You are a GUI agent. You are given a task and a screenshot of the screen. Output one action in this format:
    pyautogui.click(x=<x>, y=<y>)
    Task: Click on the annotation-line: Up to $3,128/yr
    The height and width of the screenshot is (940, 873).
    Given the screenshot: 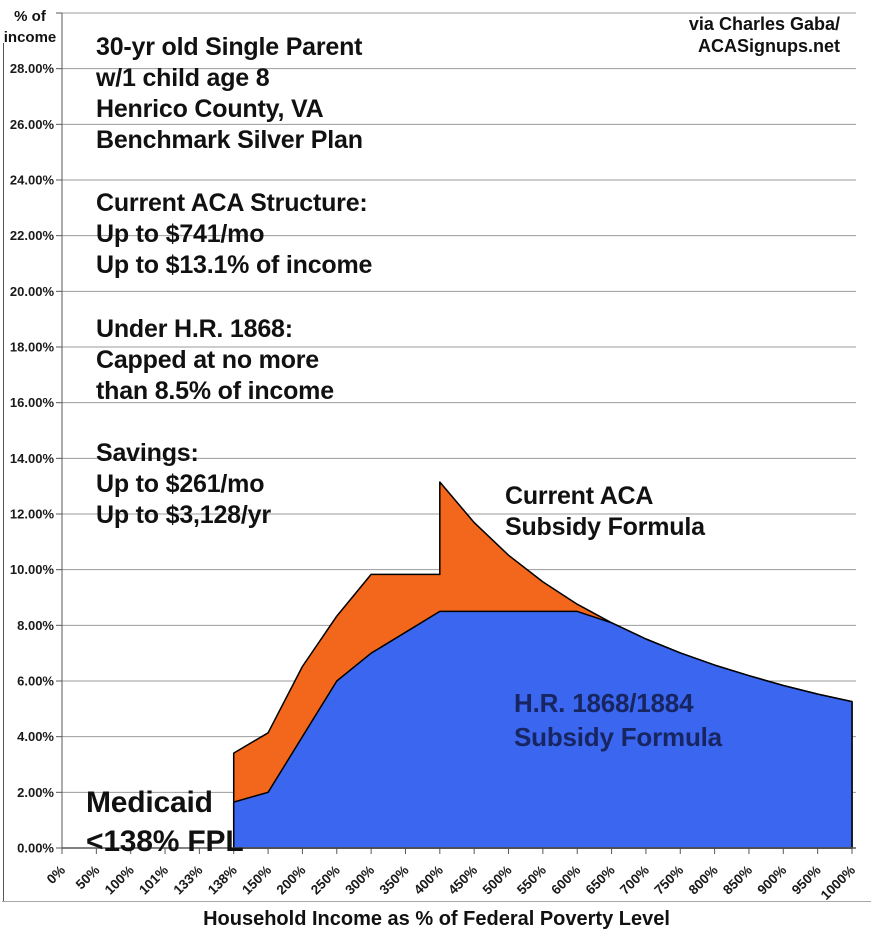 What is the action you would take?
    pyautogui.click(x=183, y=515)
    